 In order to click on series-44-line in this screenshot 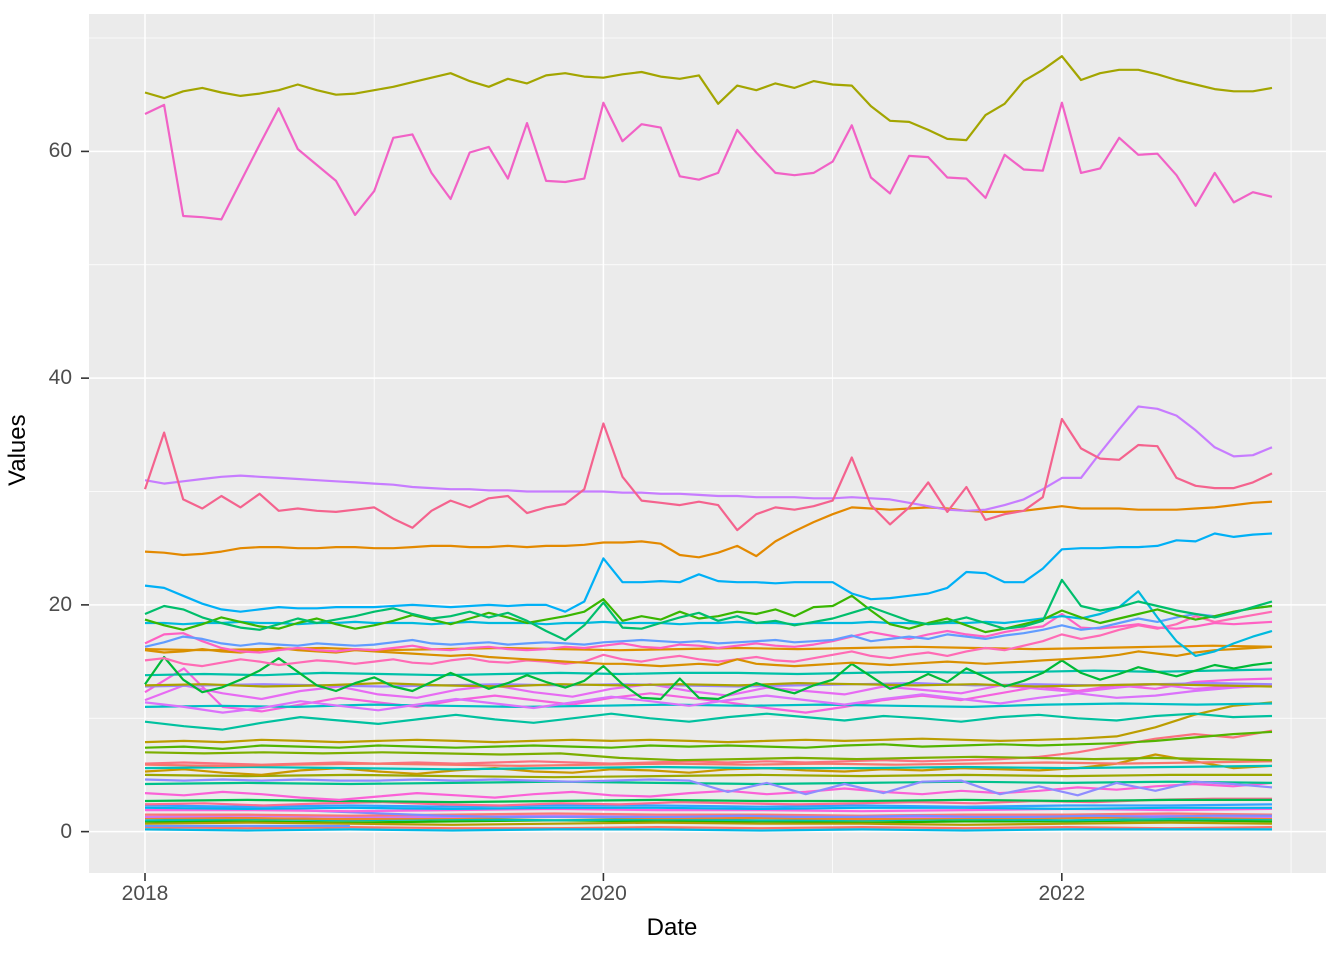, I will do `click(708, 823)`.